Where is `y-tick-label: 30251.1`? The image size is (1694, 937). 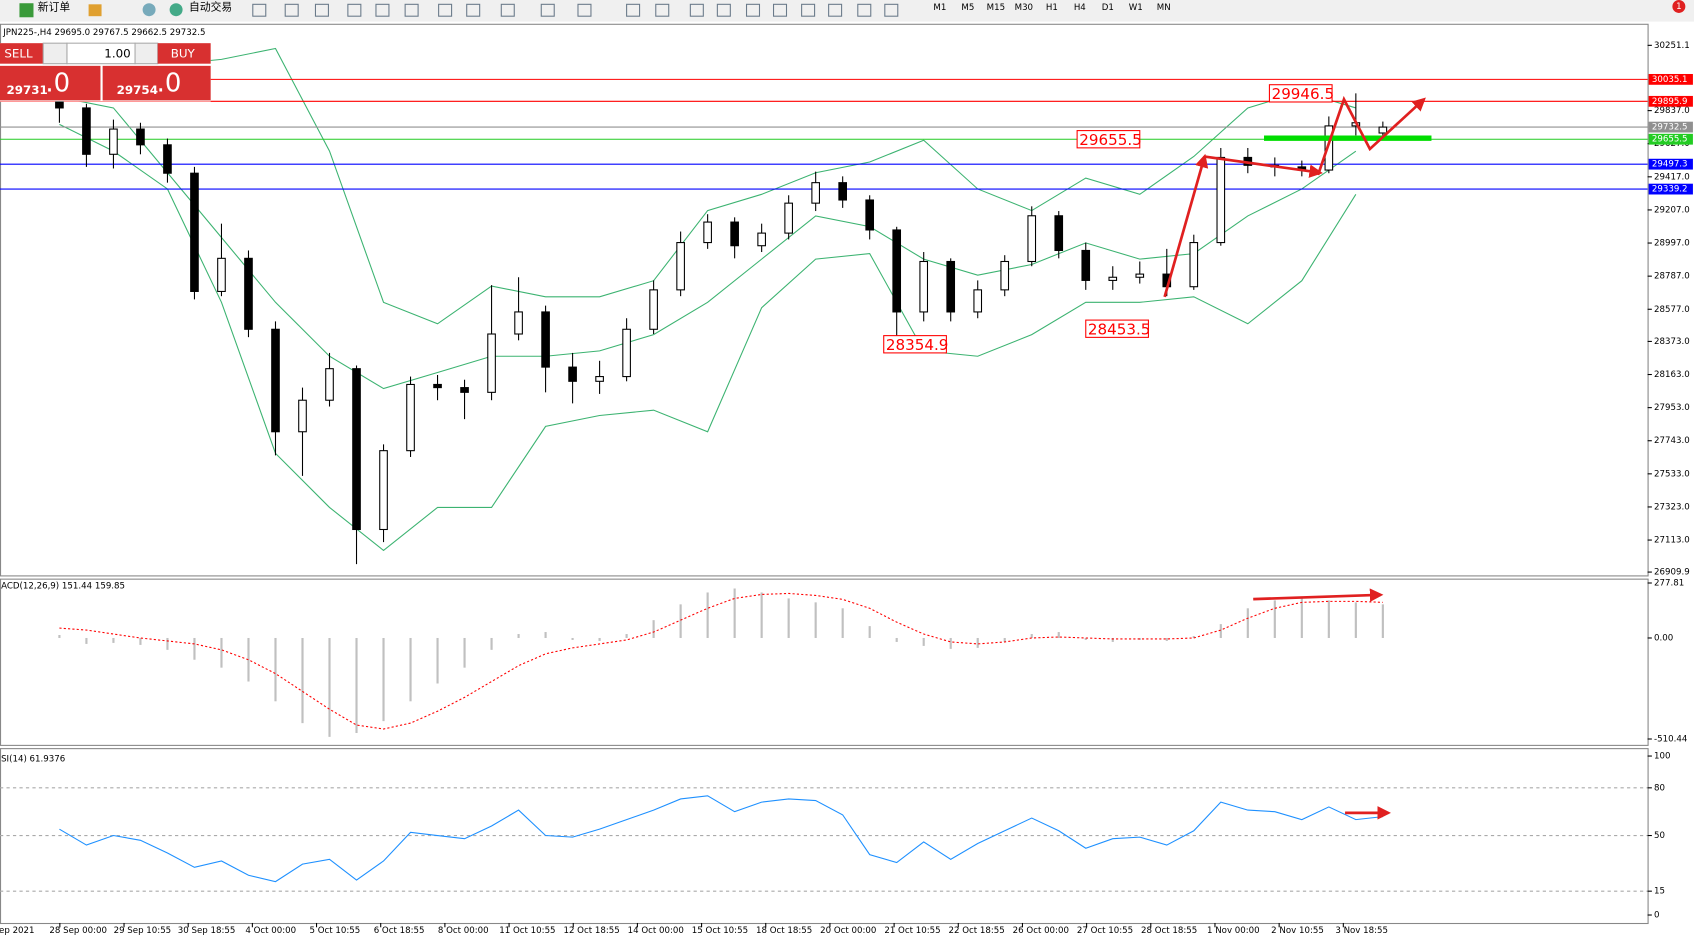
y-tick-label: 30251.1 is located at coordinates (1672, 46).